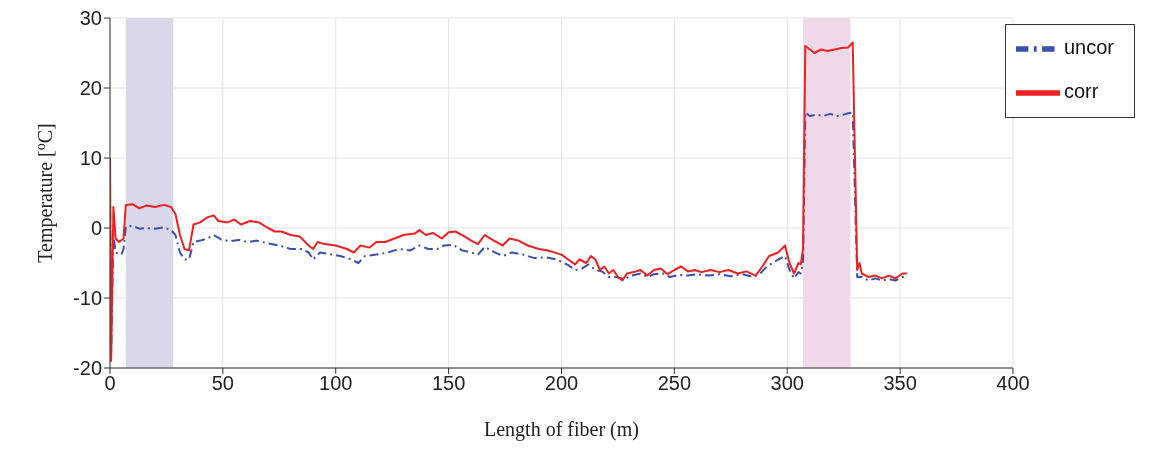  What do you see at coordinates (1013, 383) in the screenshot?
I see `x-tick-label: 400` at bounding box center [1013, 383].